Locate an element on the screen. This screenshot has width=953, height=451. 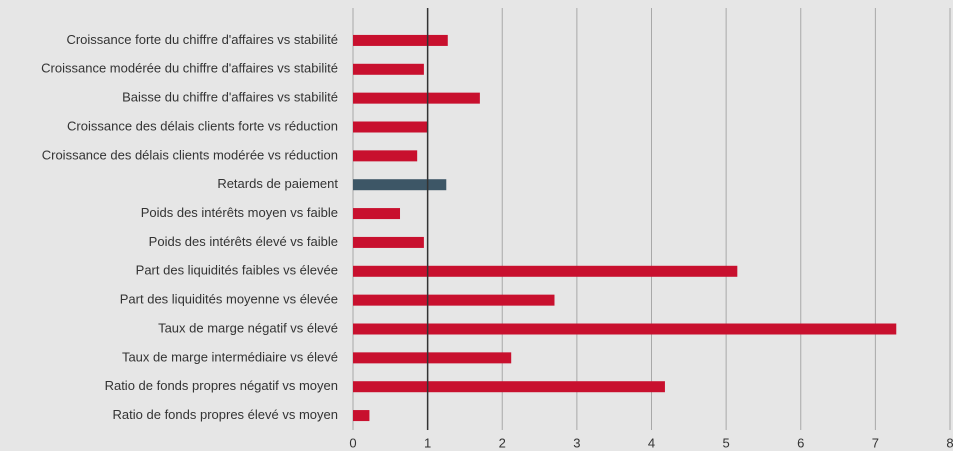
y-tick-label: Part des liquidités faibles vs élevée is located at coordinates (237, 270).